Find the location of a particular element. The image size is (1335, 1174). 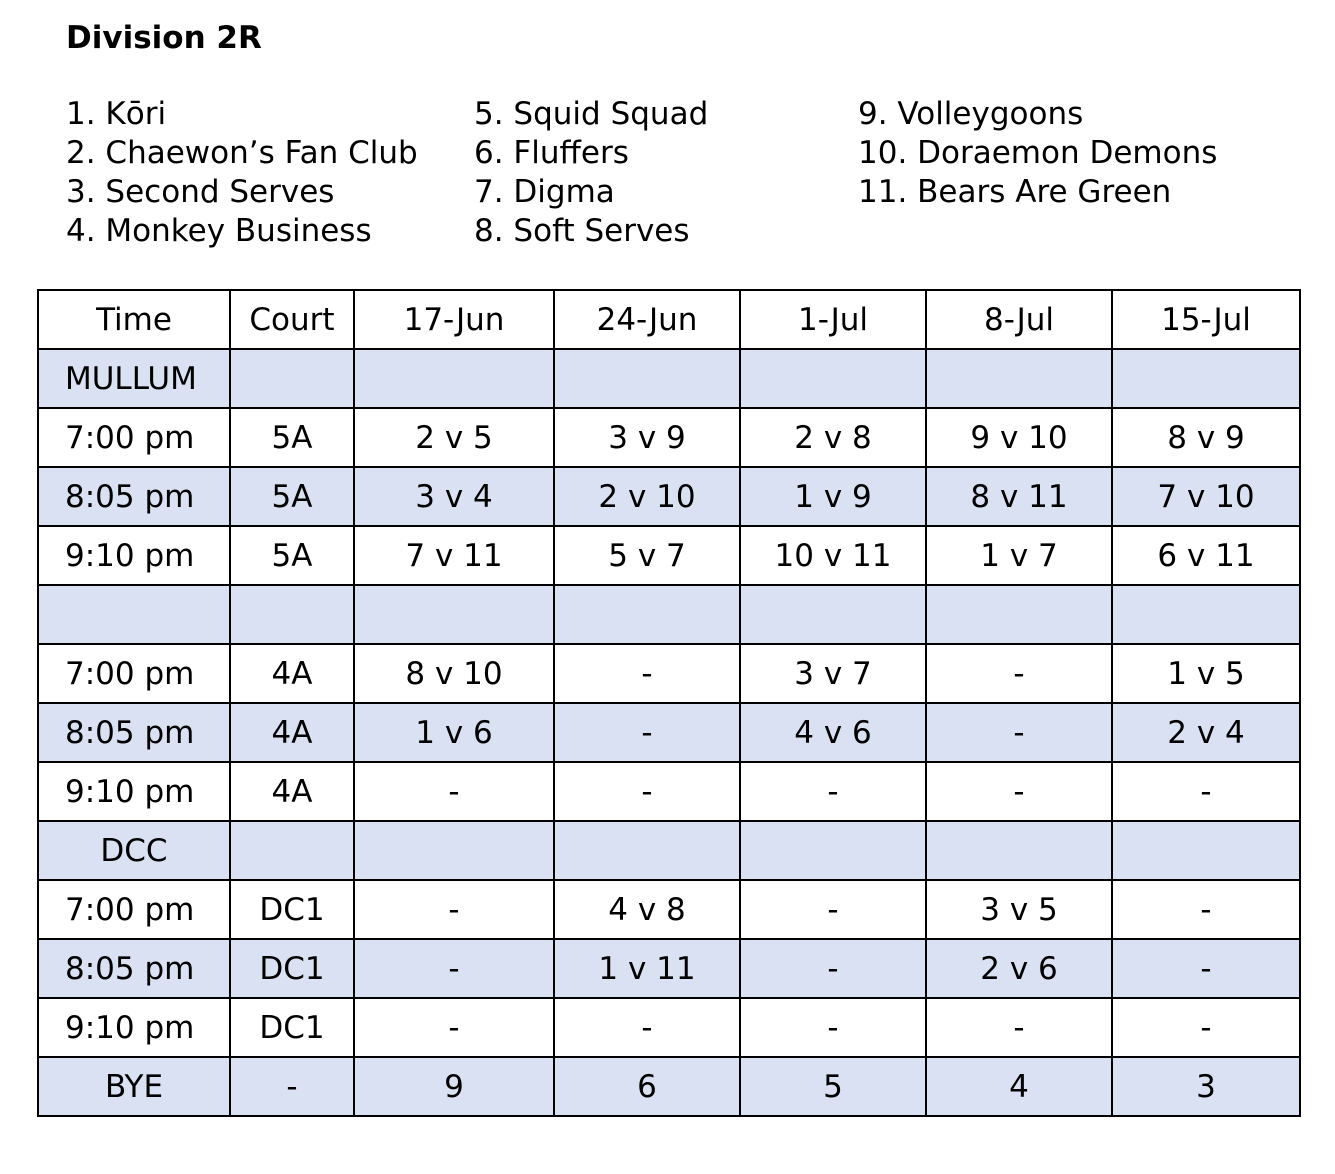

team-item: 5. Squid Squad is located at coordinates (591, 114).